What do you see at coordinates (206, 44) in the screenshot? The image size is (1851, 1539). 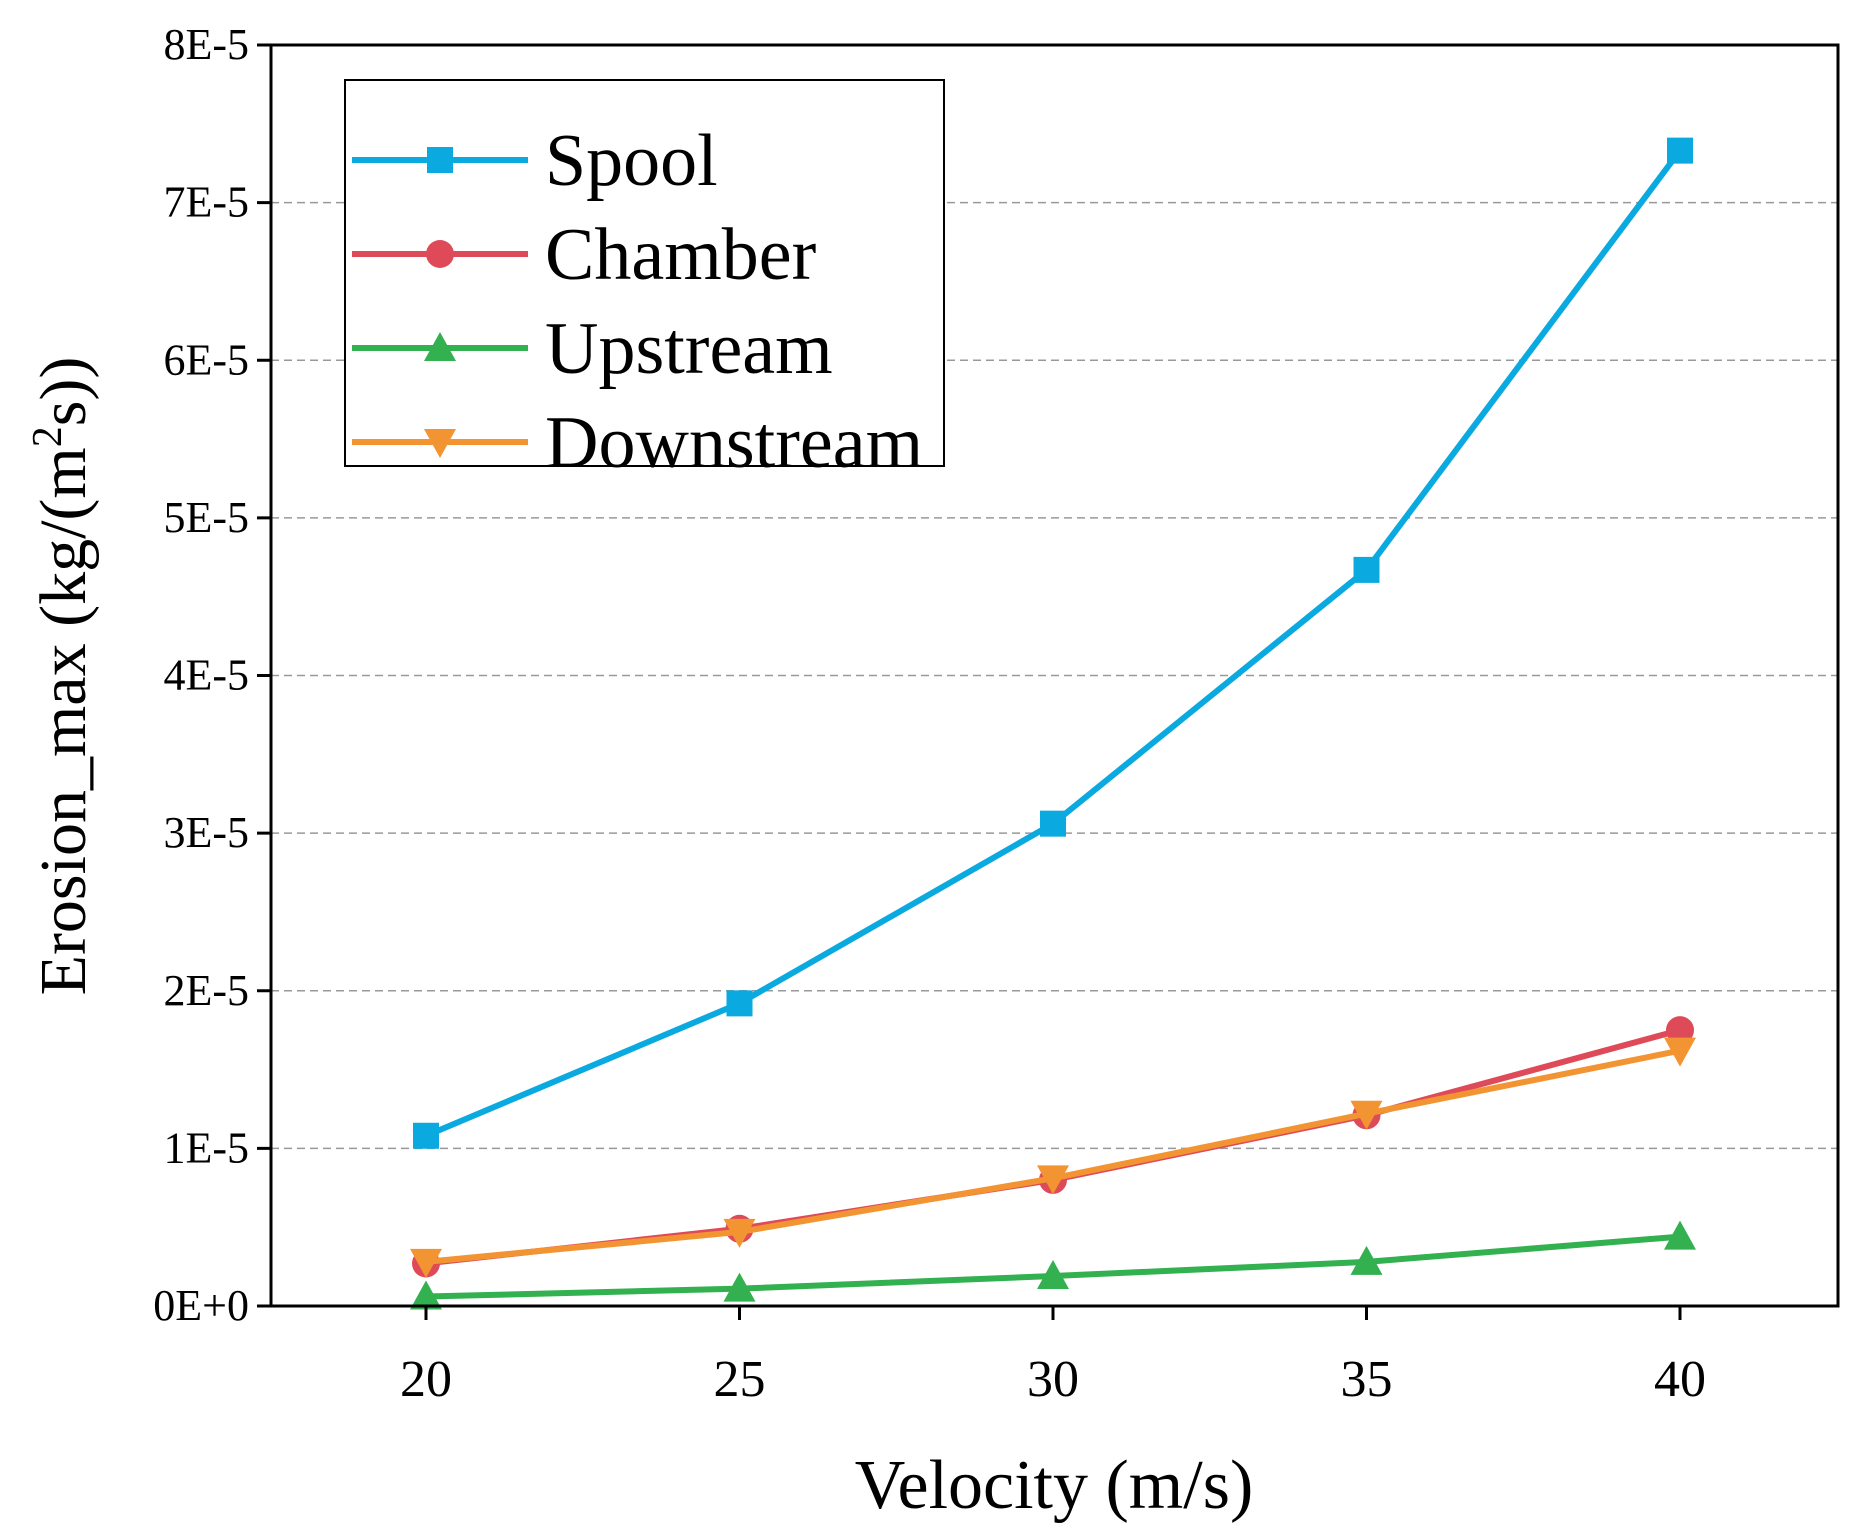 I see `y-tick-label: 8E-5` at bounding box center [206, 44].